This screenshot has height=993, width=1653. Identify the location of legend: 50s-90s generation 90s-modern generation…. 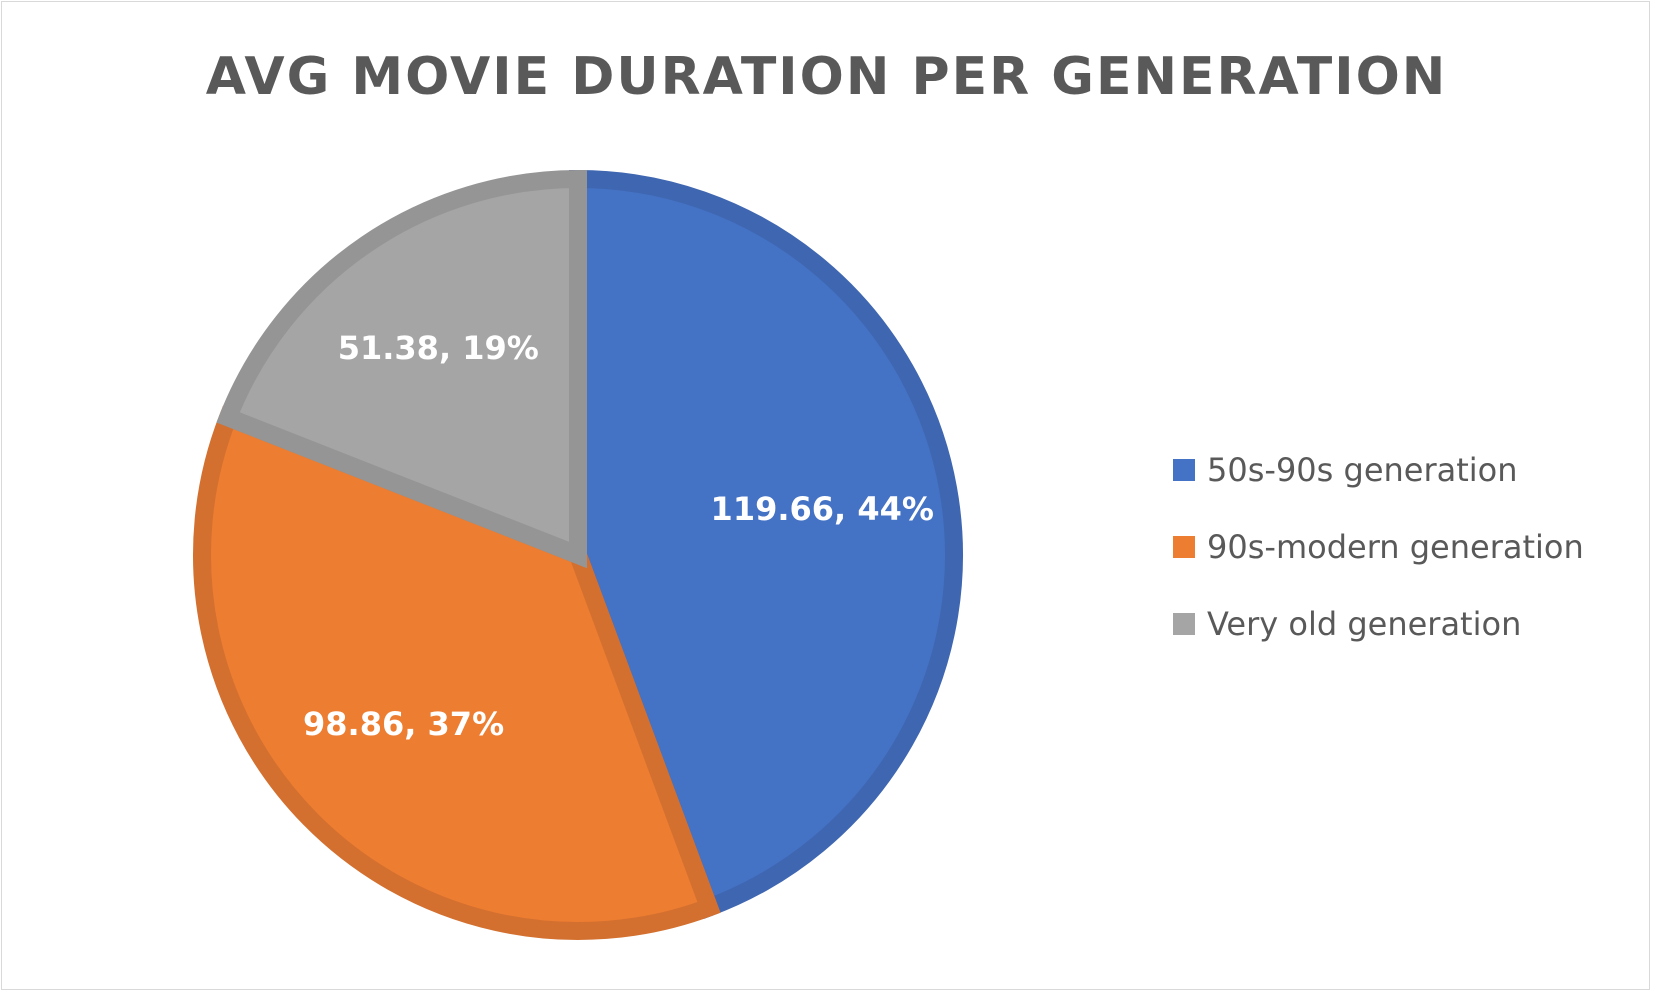
(1378, 567).